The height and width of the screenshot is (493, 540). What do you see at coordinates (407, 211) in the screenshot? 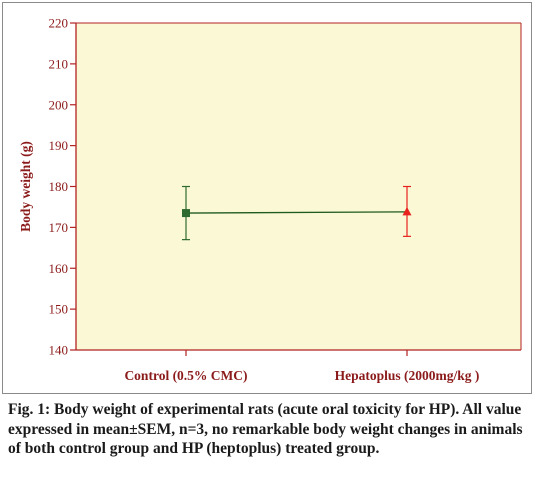
I see `data-point-hepatoplus` at bounding box center [407, 211].